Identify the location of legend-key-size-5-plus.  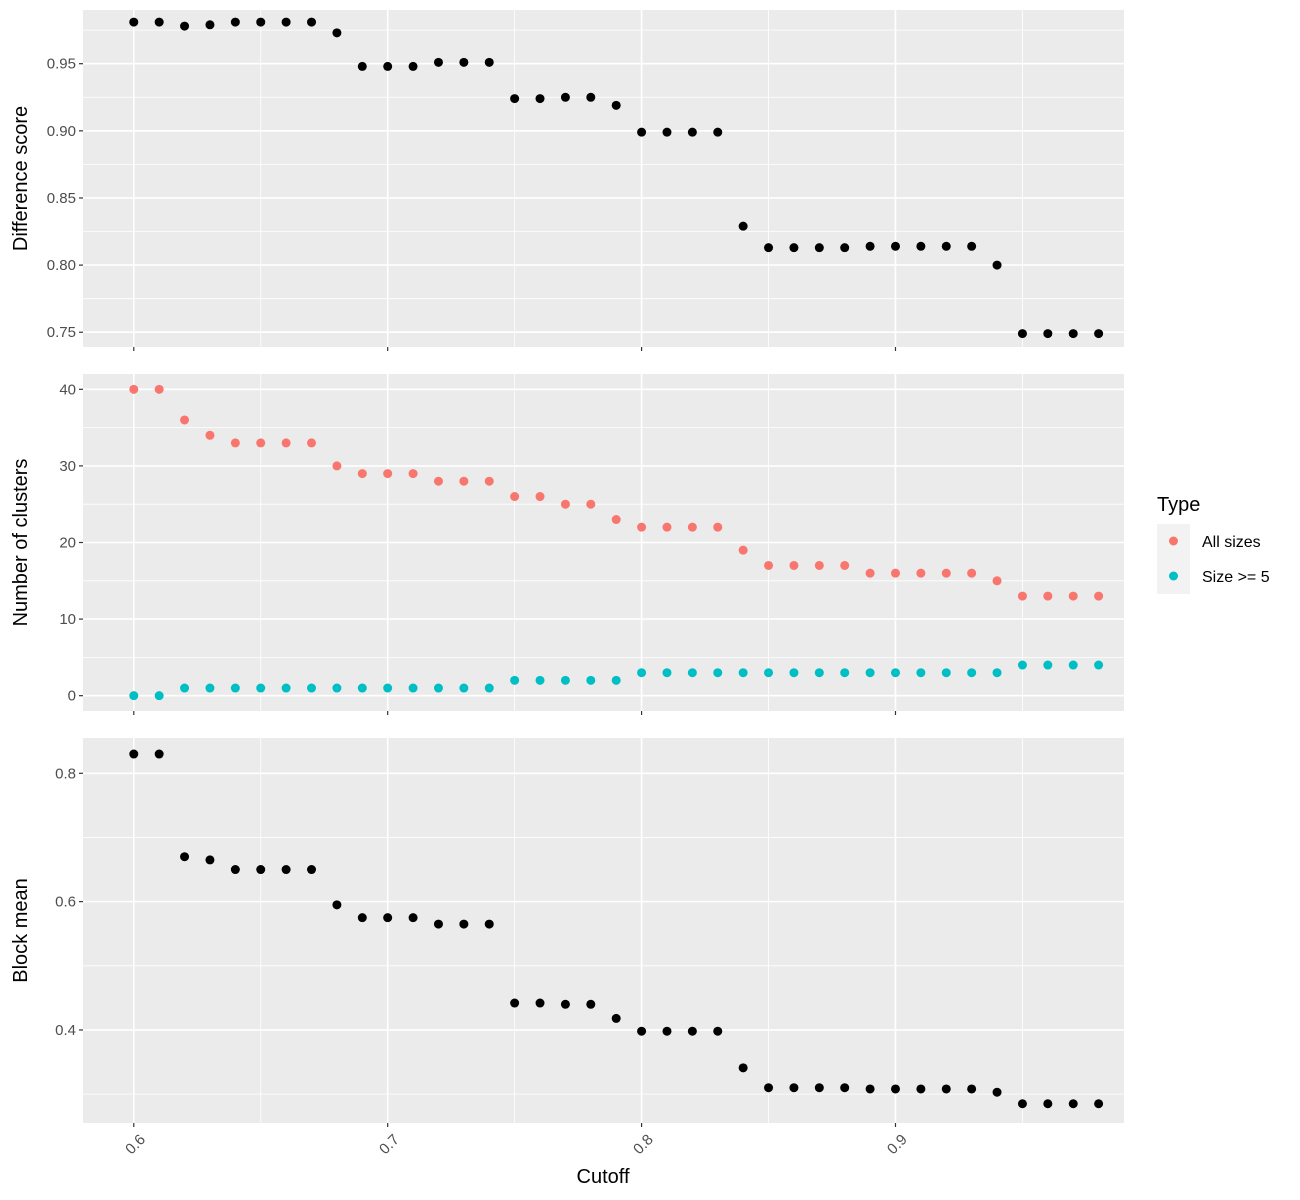
(1173, 576).